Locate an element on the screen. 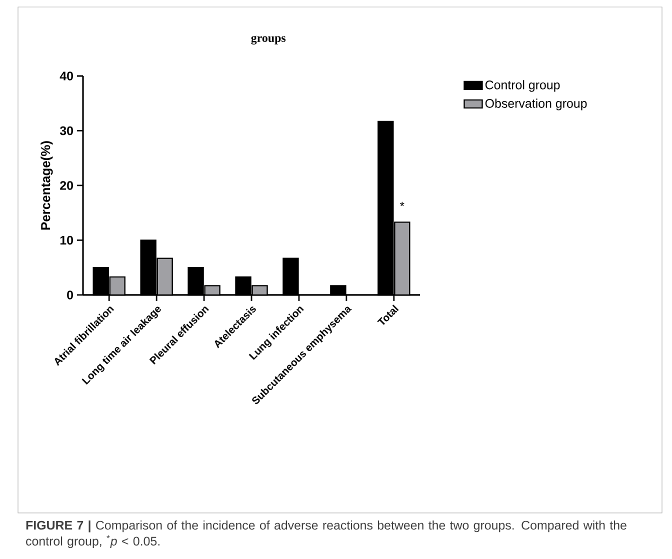 Image resolution: width=672 pixels, height=559 pixels. y-tick-label: 20 is located at coordinates (66, 185).